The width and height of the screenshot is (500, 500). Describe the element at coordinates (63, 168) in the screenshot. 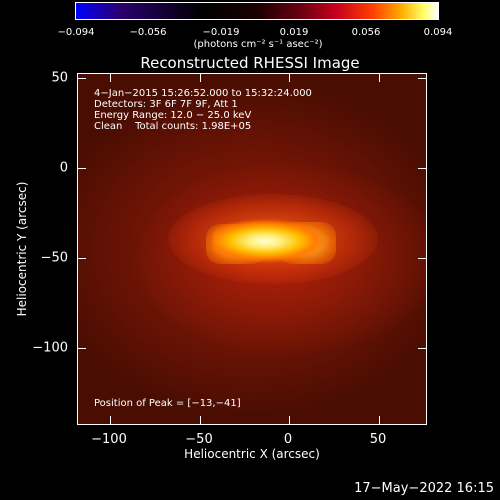

I see `y-tick-label: 0` at that location.